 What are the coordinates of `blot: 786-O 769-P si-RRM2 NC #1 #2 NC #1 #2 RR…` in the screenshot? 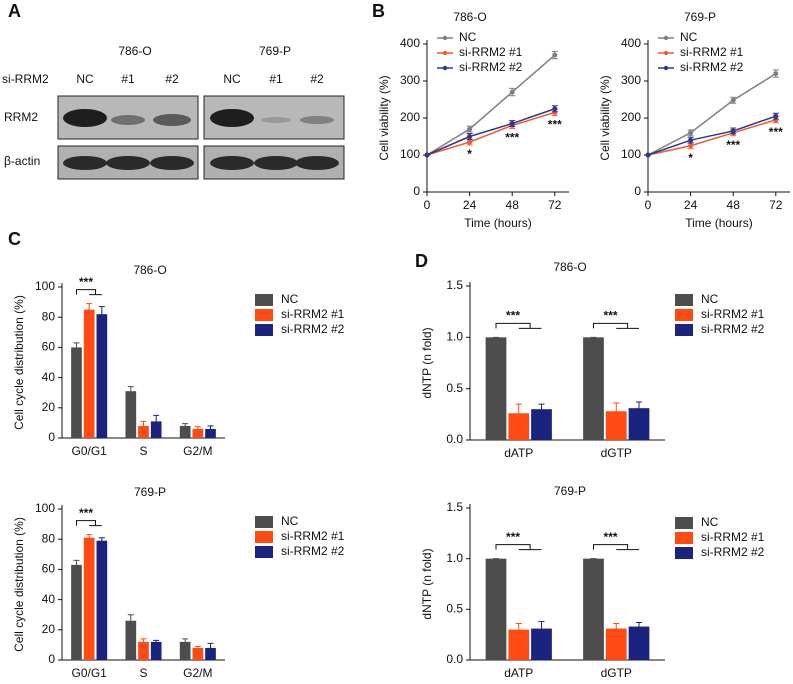 It's located at (173, 112).